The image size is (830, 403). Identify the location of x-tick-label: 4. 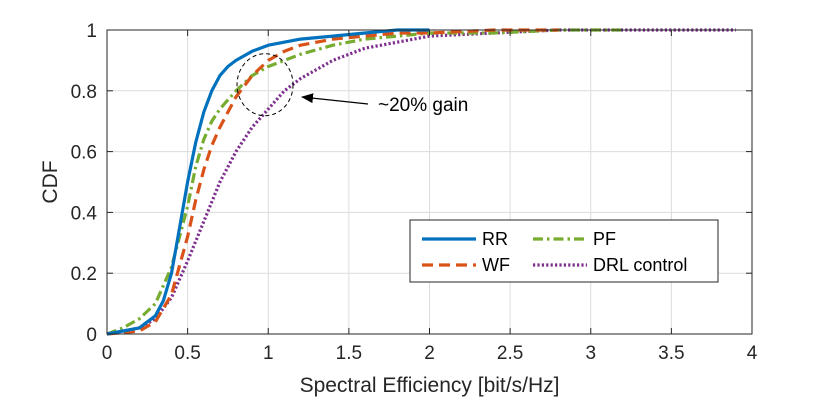
(752, 353).